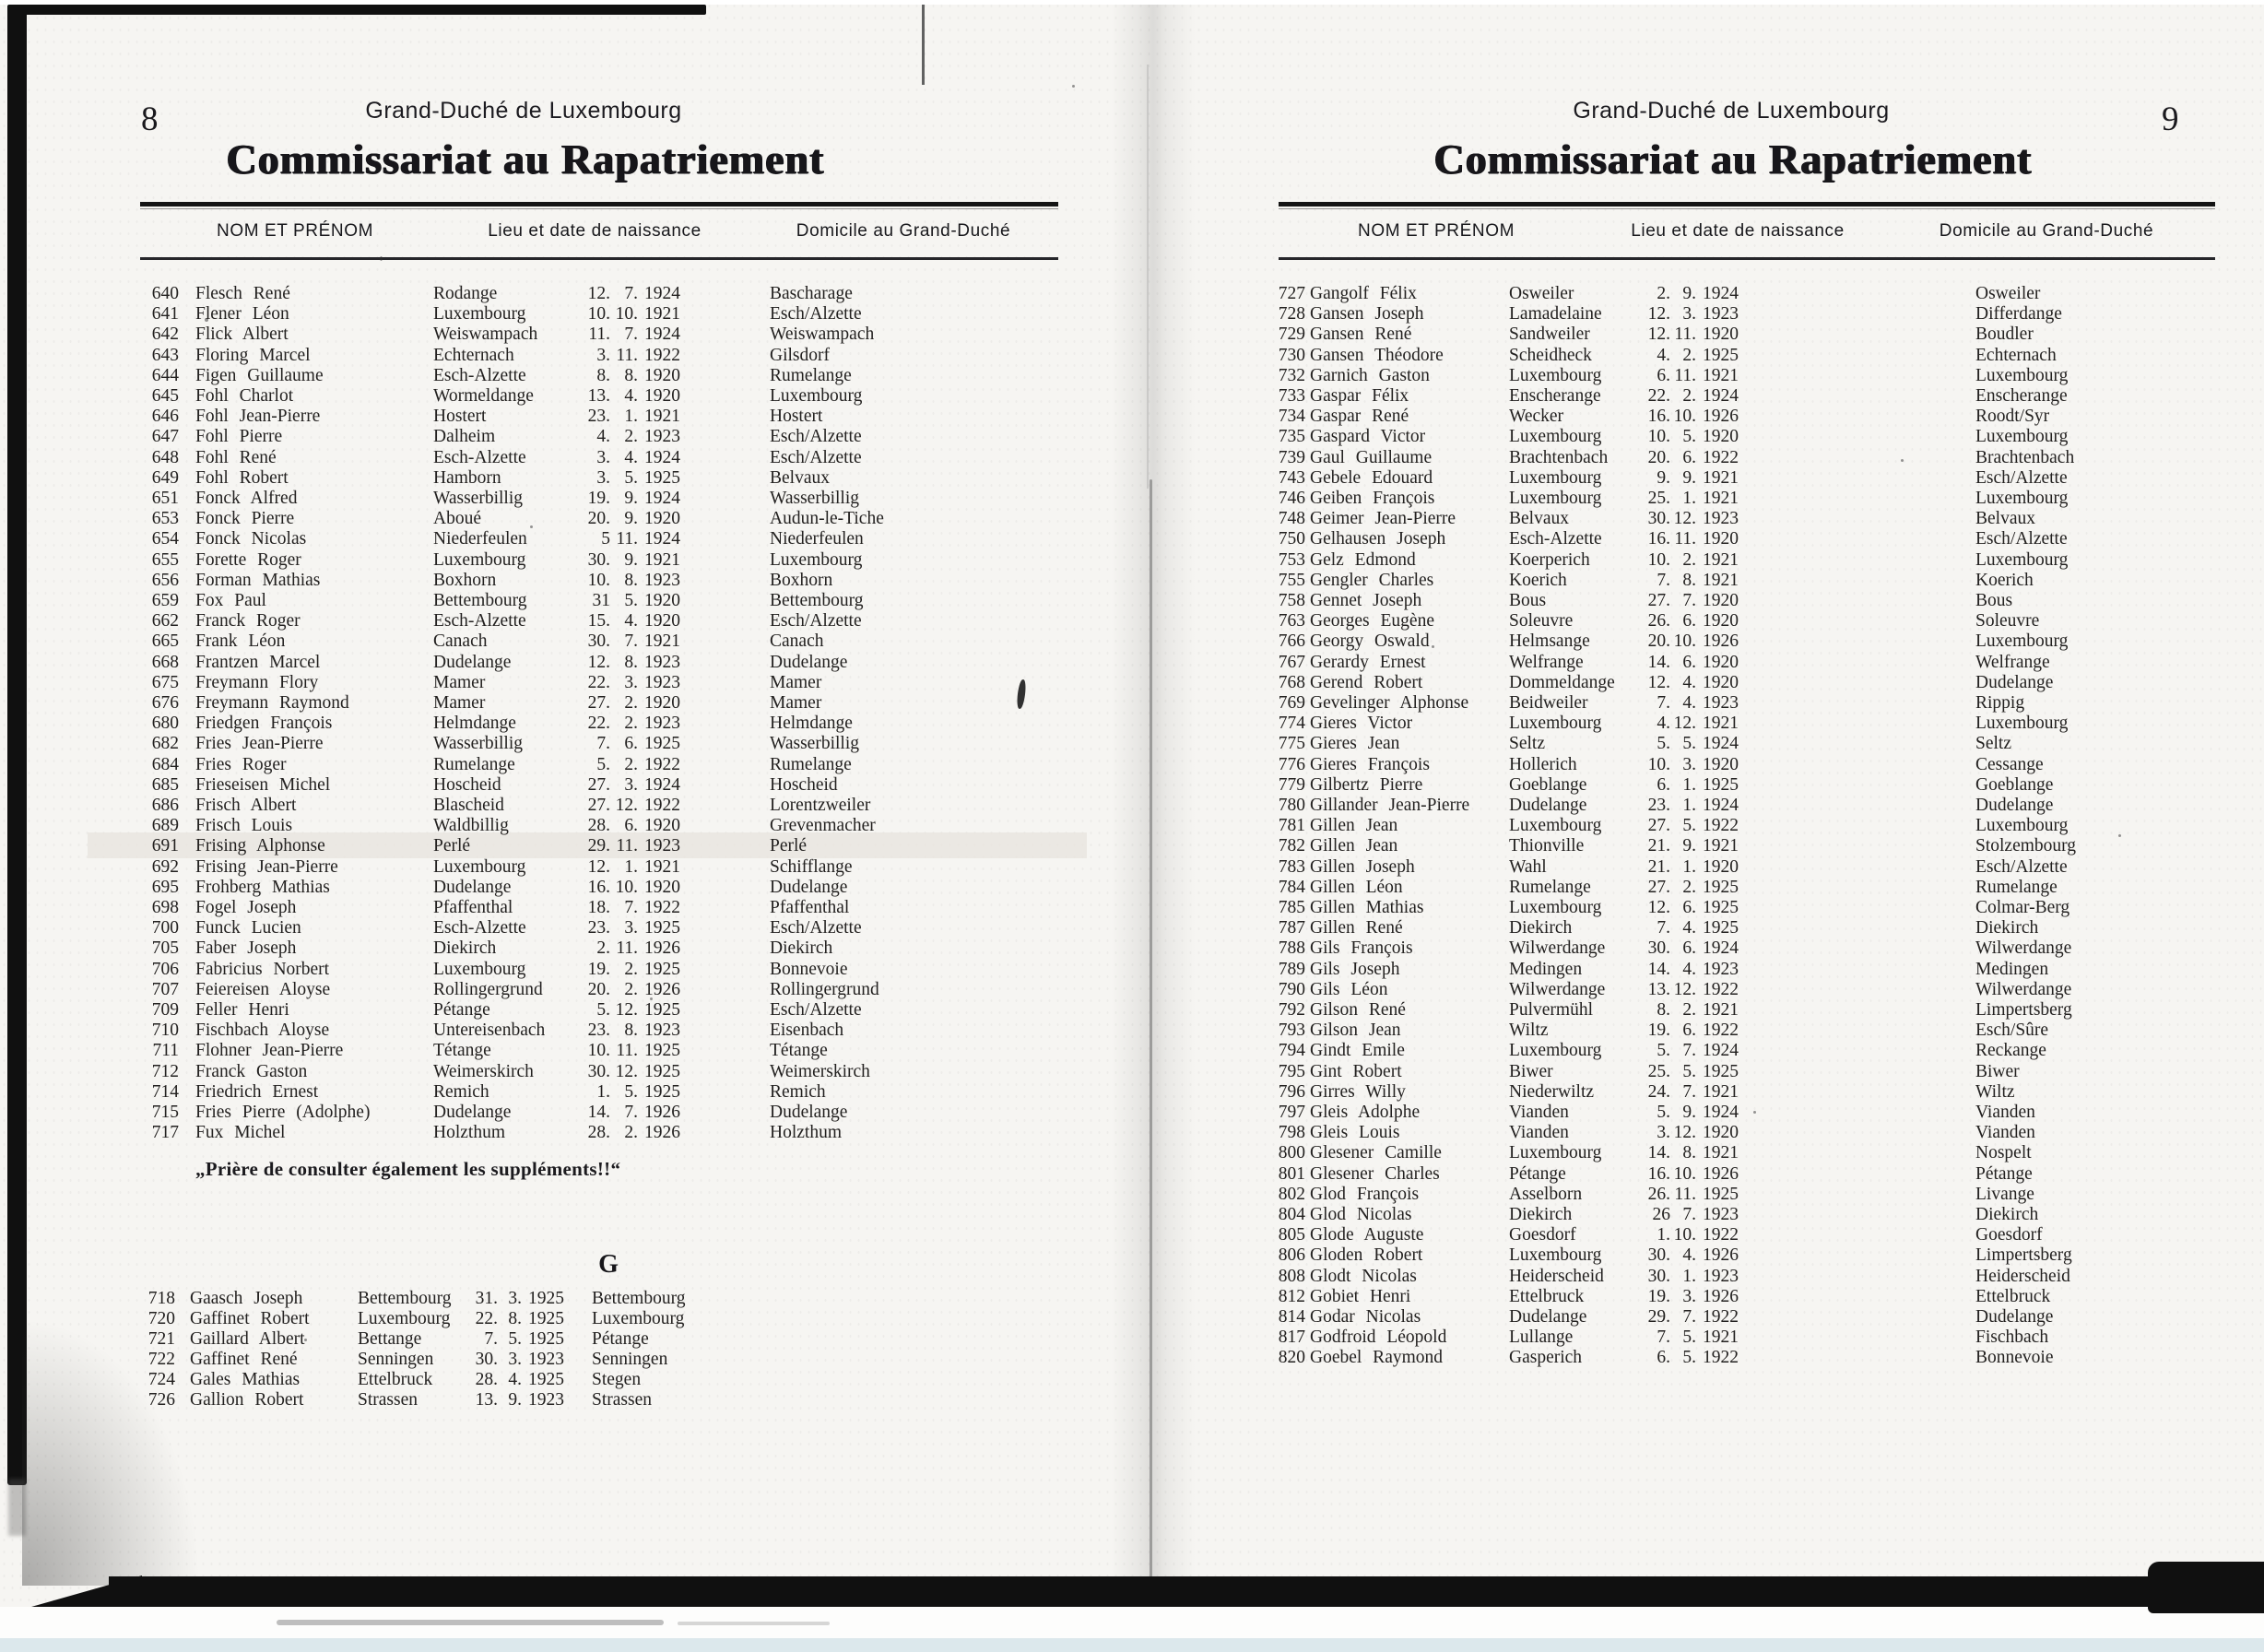 The height and width of the screenshot is (1652, 2264). I want to click on row-dom: Bettembourg, so click(639, 1298).